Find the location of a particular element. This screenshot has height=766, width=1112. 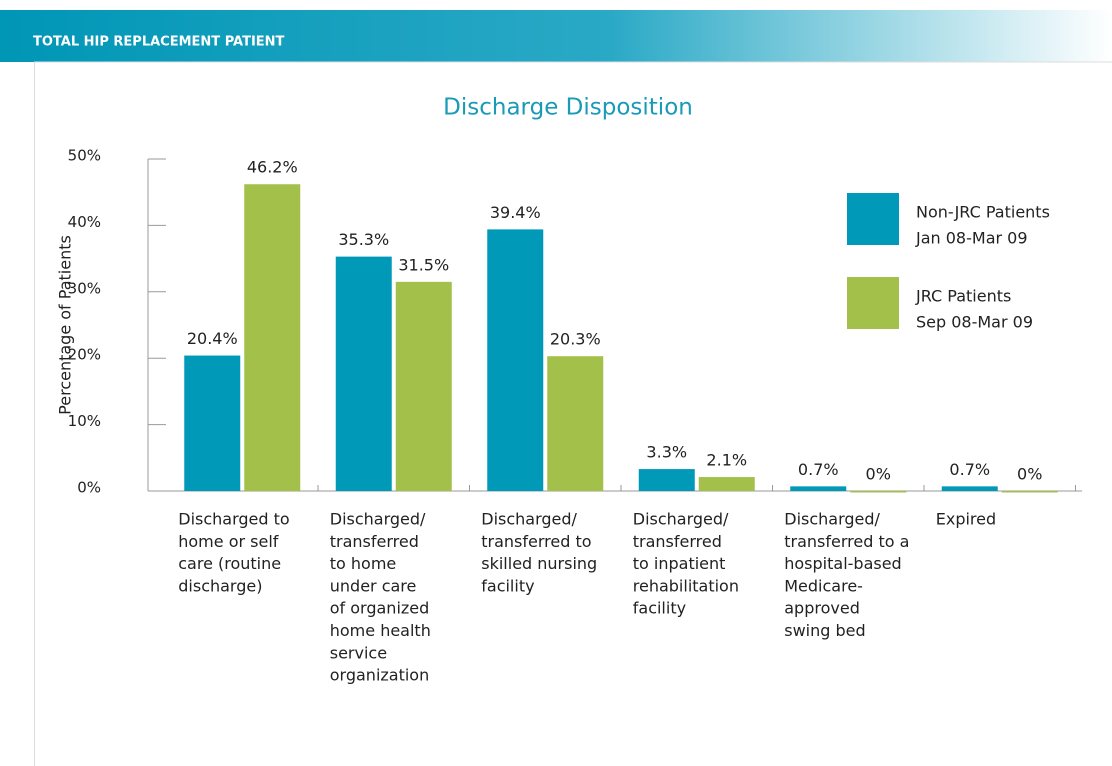

x-tick-label: of organized is located at coordinates (380, 608).